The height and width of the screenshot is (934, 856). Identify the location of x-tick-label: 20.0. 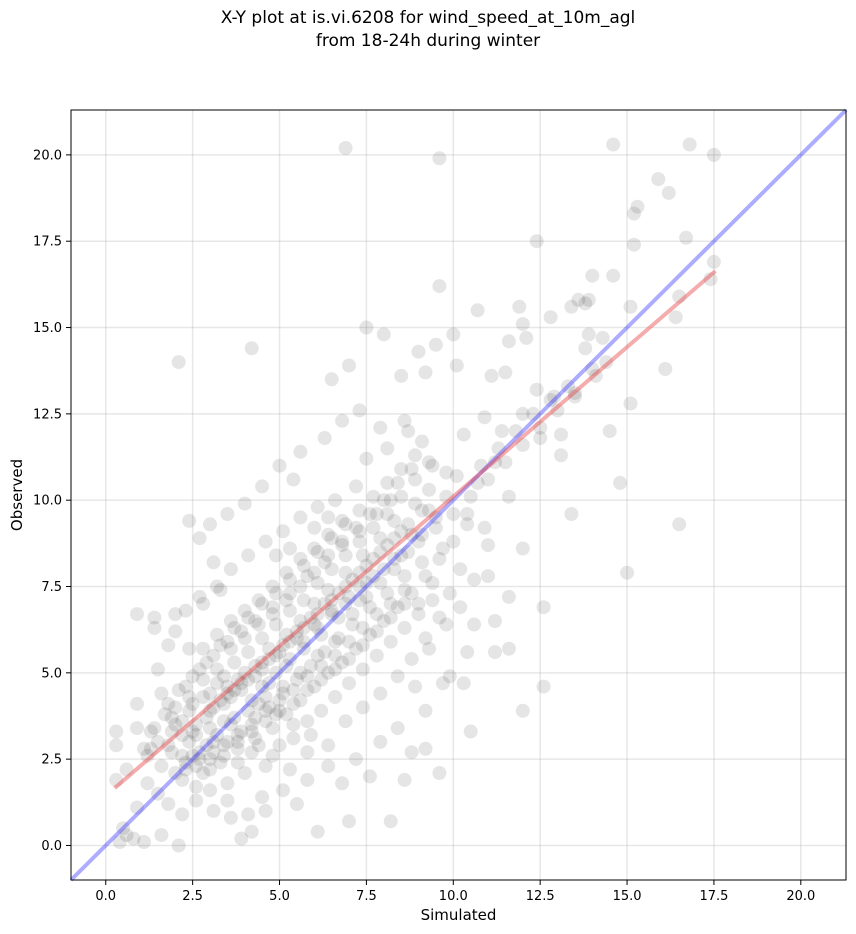
(800, 896).